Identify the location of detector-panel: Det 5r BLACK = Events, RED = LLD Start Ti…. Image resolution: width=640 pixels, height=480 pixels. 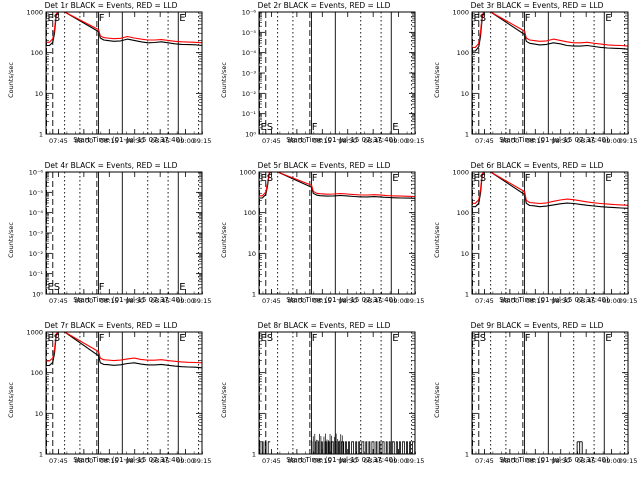
(319, 240).